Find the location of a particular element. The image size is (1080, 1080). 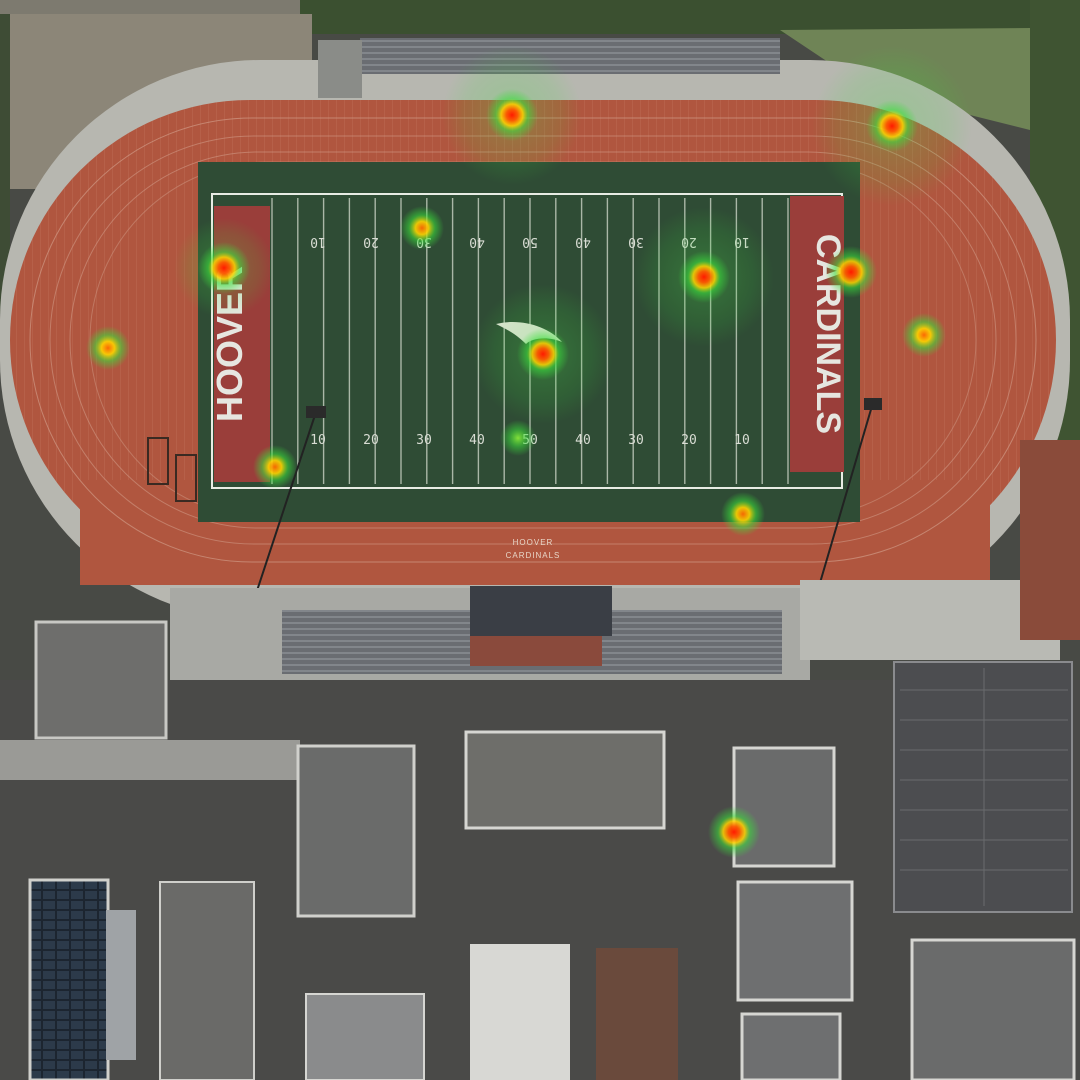

courtyard-umbrellas is located at coordinates (520, 1012).